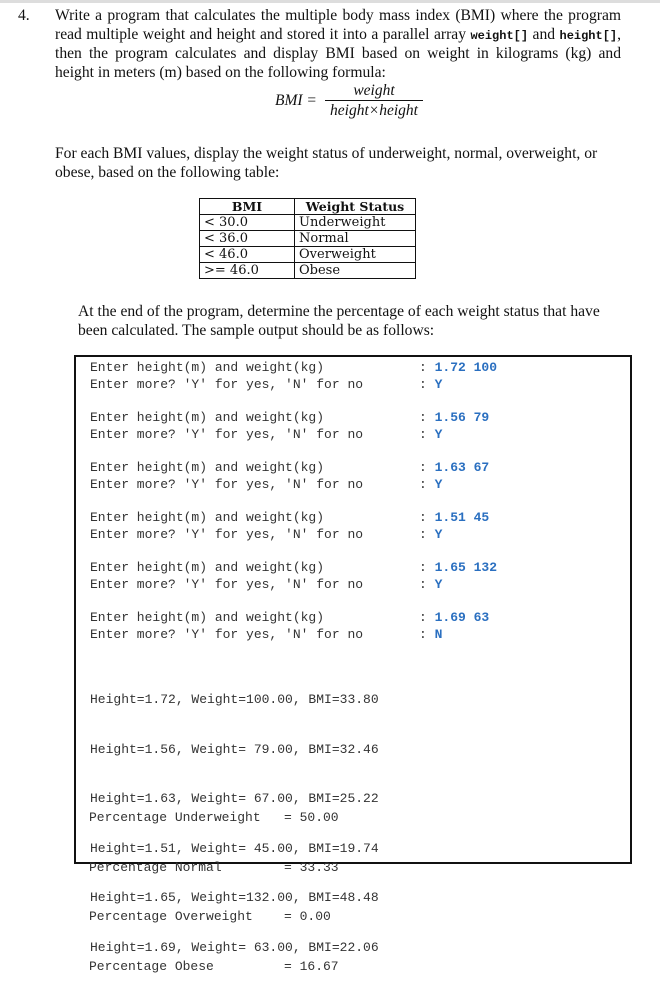 This screenshot has width=660, height=1008. Describe the element at coordinates (462, 517) in the screenshot. I see `input-value: 1.51 45` at that location.